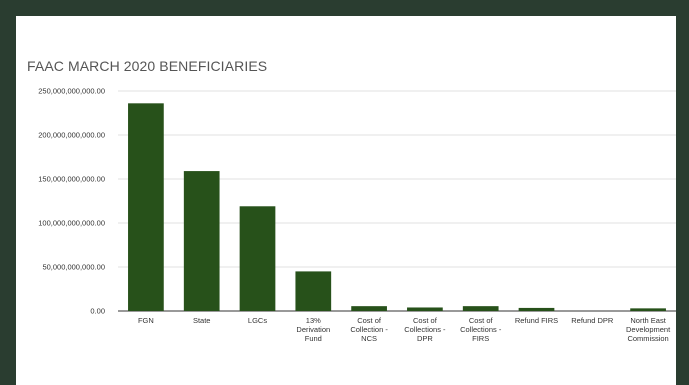 Image resolution: width=689 pixels, height=385 pixels. Describe the element at coordinates (97, 311) in the screenshot. I see `y-tick-label: 0.00` at that location.